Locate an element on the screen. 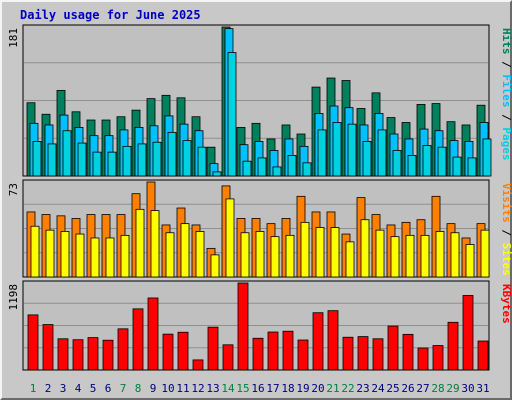  x-tick-label-14: 14 is located at coordinates (228, 388).